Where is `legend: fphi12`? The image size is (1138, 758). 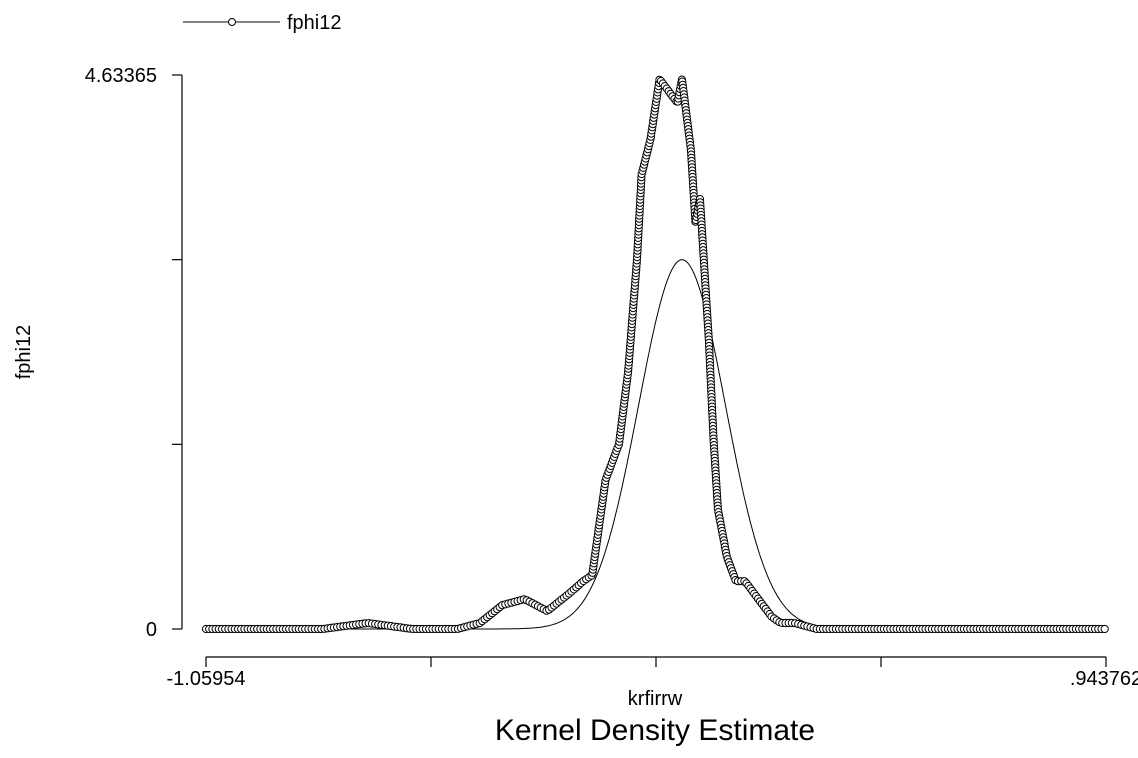 legend: fphi12 is located at coordinates (262, 23).